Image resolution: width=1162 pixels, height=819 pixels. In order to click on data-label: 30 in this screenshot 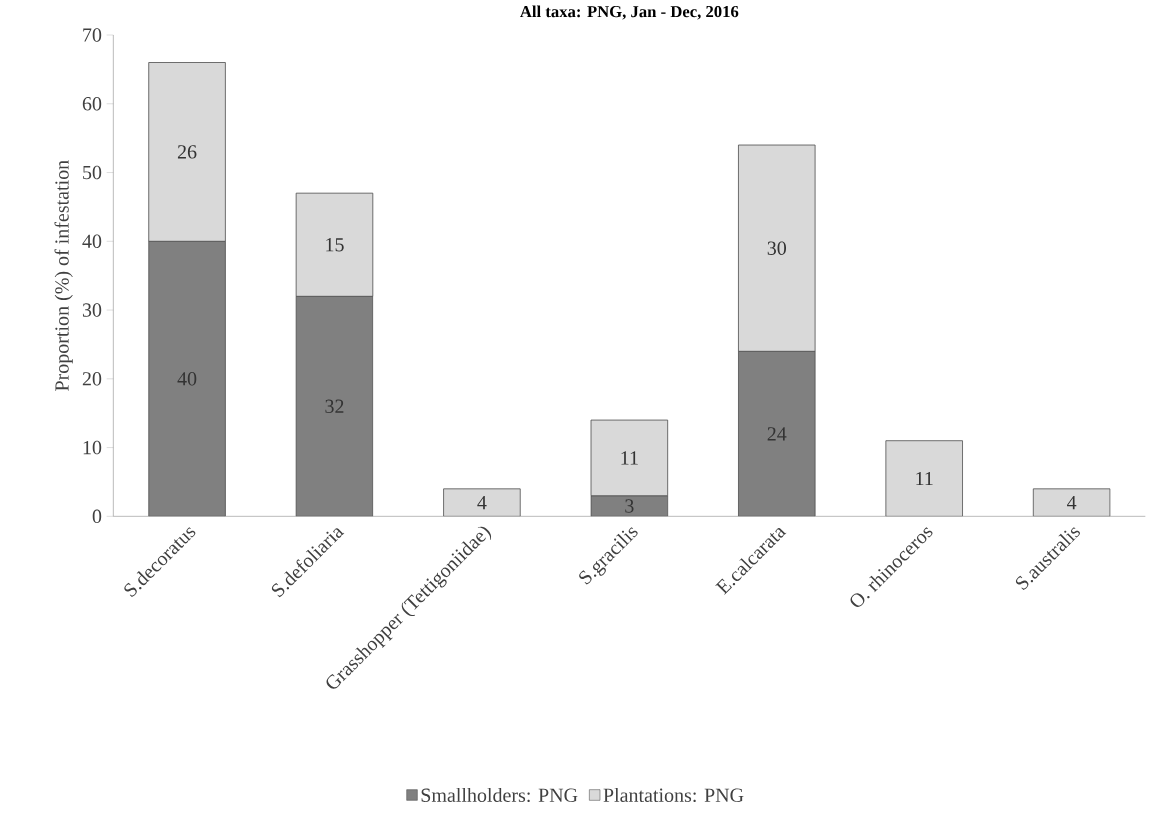, I will do `click(777, 248)`.